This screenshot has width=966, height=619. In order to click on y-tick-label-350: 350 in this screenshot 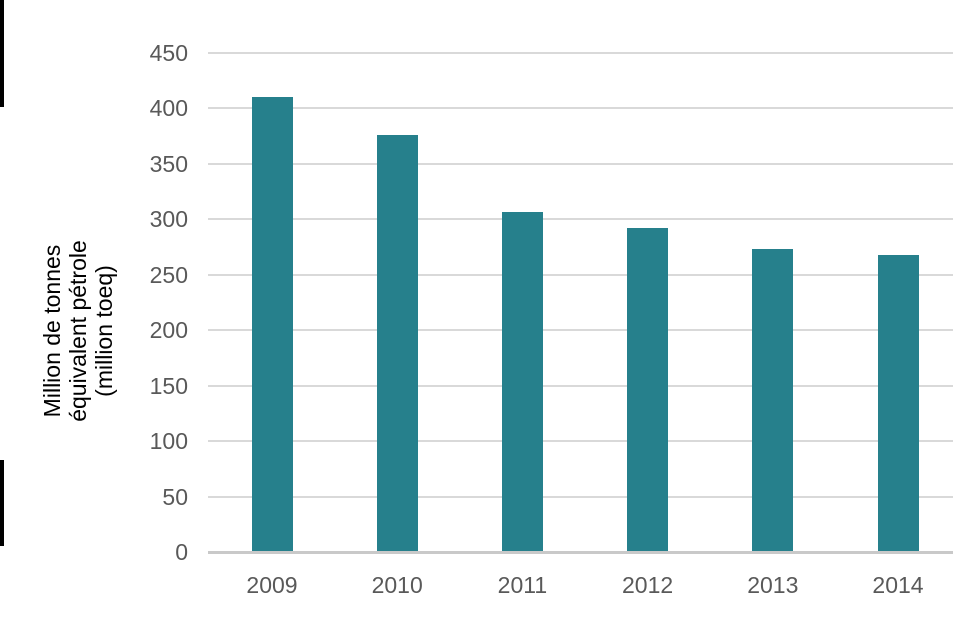, I will do `click(168, 163)`.